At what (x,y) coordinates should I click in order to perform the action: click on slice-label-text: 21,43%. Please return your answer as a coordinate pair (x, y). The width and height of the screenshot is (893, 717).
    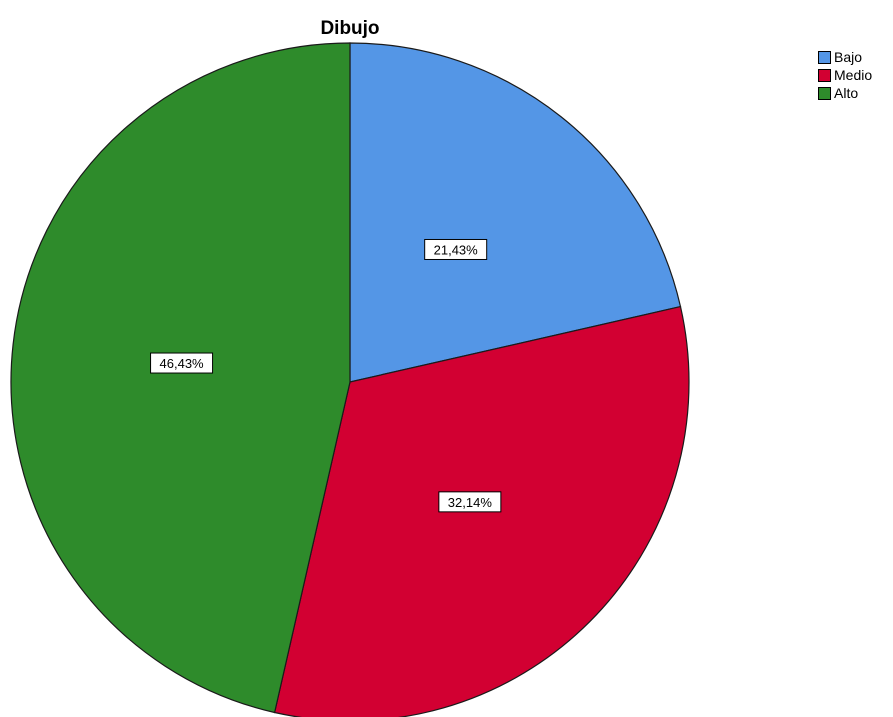
    Looking at the image, I should click on (456, 249).